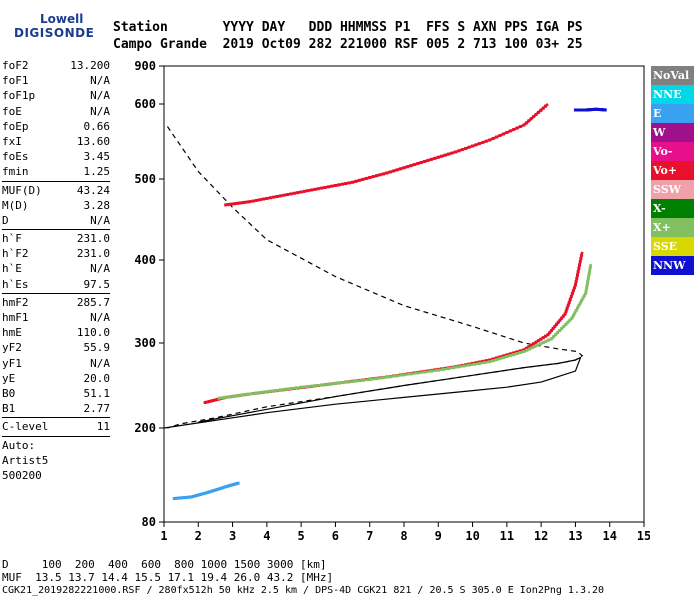 This screenshot has width=700, height=600. I want to click on logo-digisonde: DIGISONDE, so click(54, 33).